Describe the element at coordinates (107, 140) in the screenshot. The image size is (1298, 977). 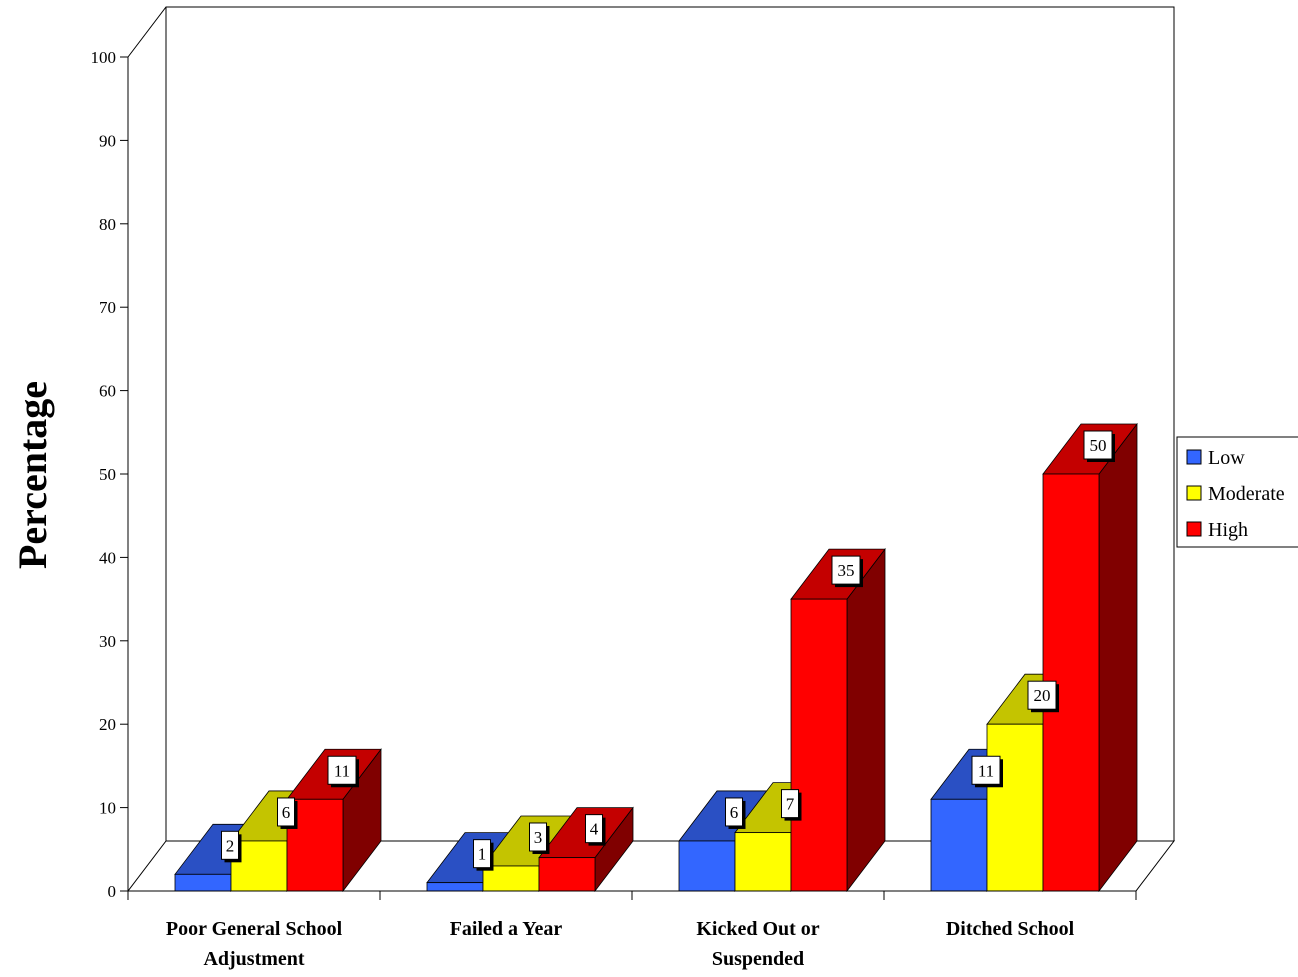
I see `y-tick-label: 90` at that location.